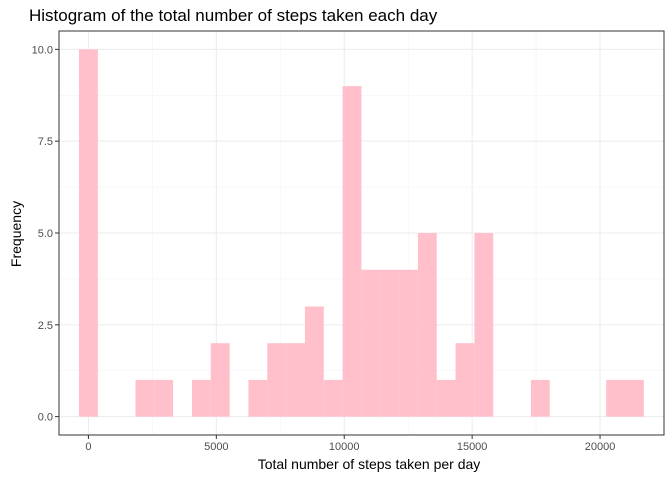 This screenshot has width=672, height=485. Describe the element at coordinates (45, 418) in the screenshot. I see `y-tick-label: 0.0` at that location.